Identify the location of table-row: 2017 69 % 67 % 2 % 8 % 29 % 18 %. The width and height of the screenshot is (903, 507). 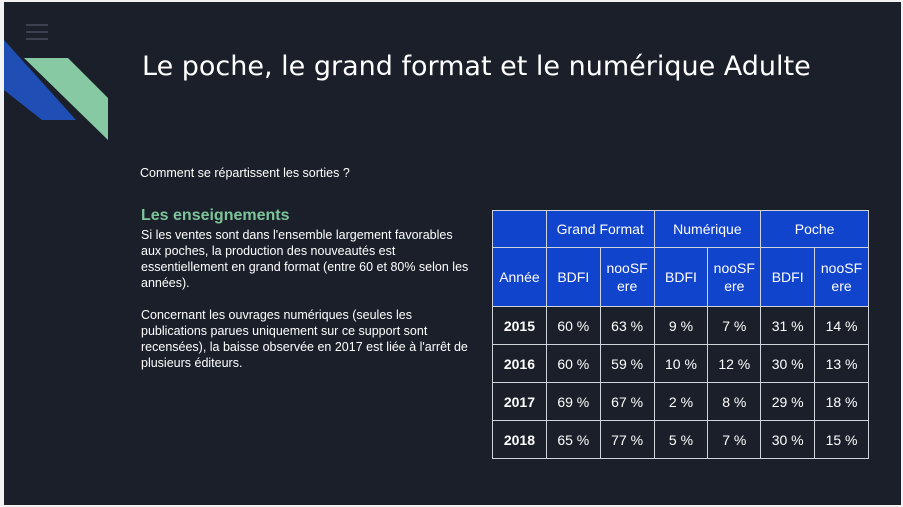
(680, 401).